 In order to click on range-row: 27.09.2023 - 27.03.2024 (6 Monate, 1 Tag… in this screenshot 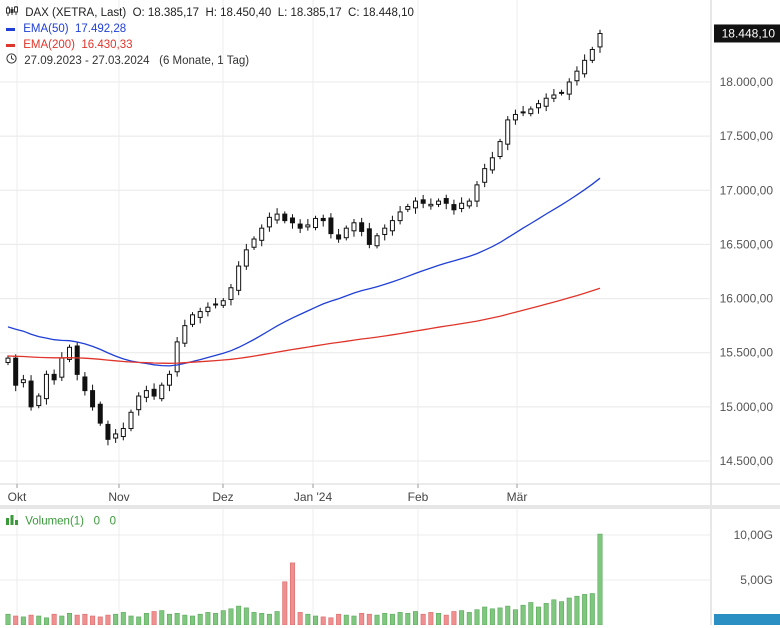, I will do `click(210, 61)`.